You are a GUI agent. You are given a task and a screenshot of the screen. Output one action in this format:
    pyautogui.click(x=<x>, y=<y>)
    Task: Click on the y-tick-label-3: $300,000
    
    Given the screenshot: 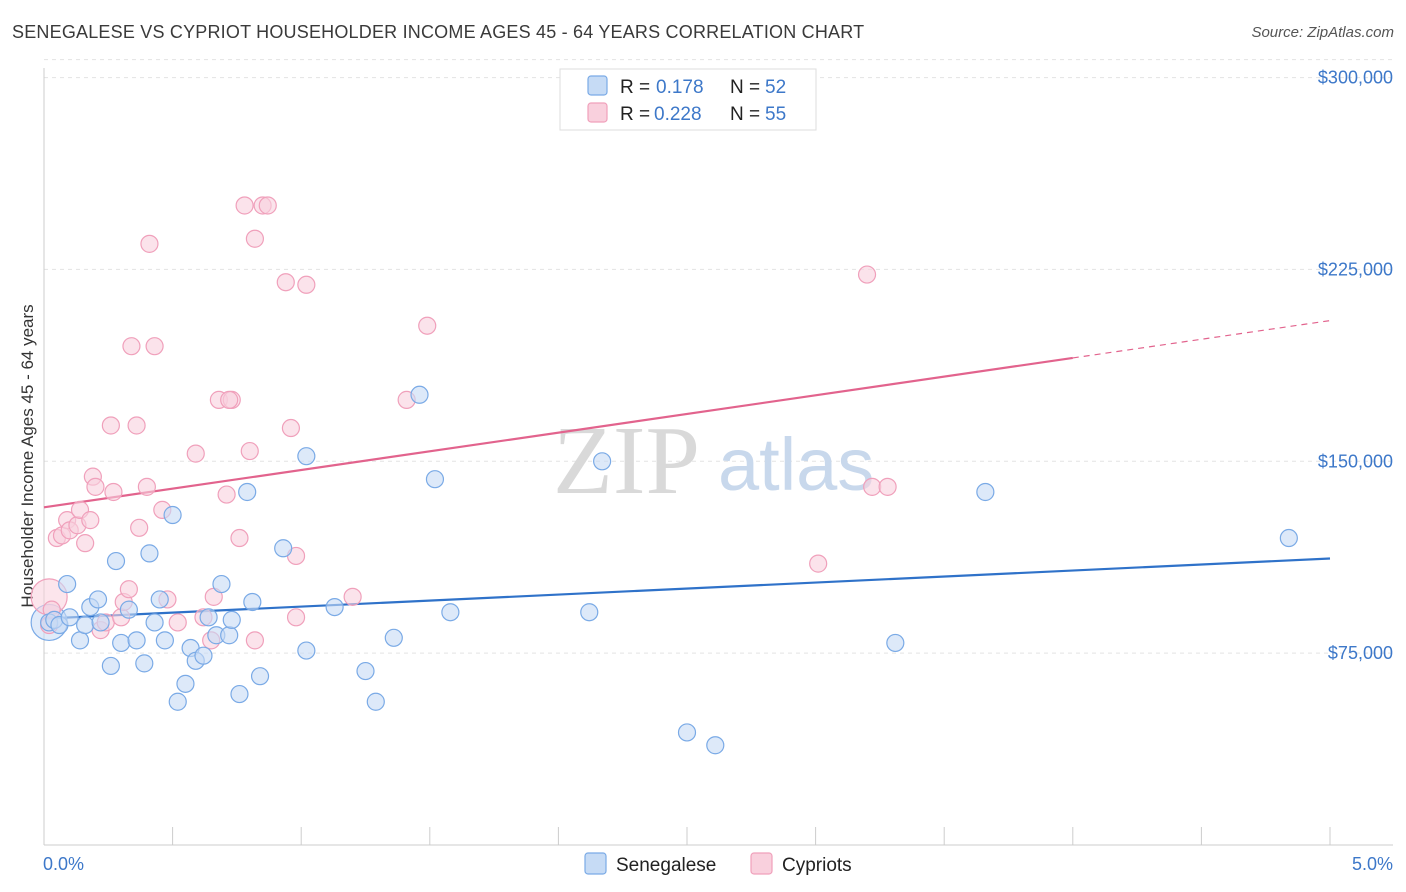 What is the action you would take?
    pyautogui.click(x=1355, y=78)
    